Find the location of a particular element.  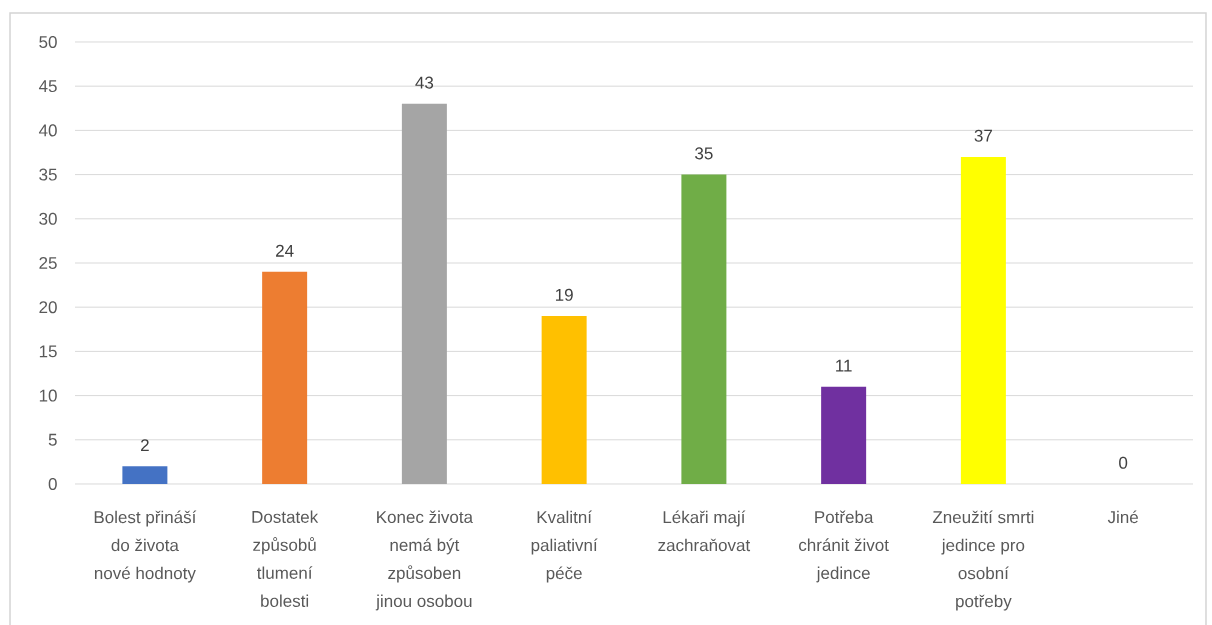

x-tick-label: Zneužití smrti jedince pro osobní potřeby is located at coordinates (983, 560).